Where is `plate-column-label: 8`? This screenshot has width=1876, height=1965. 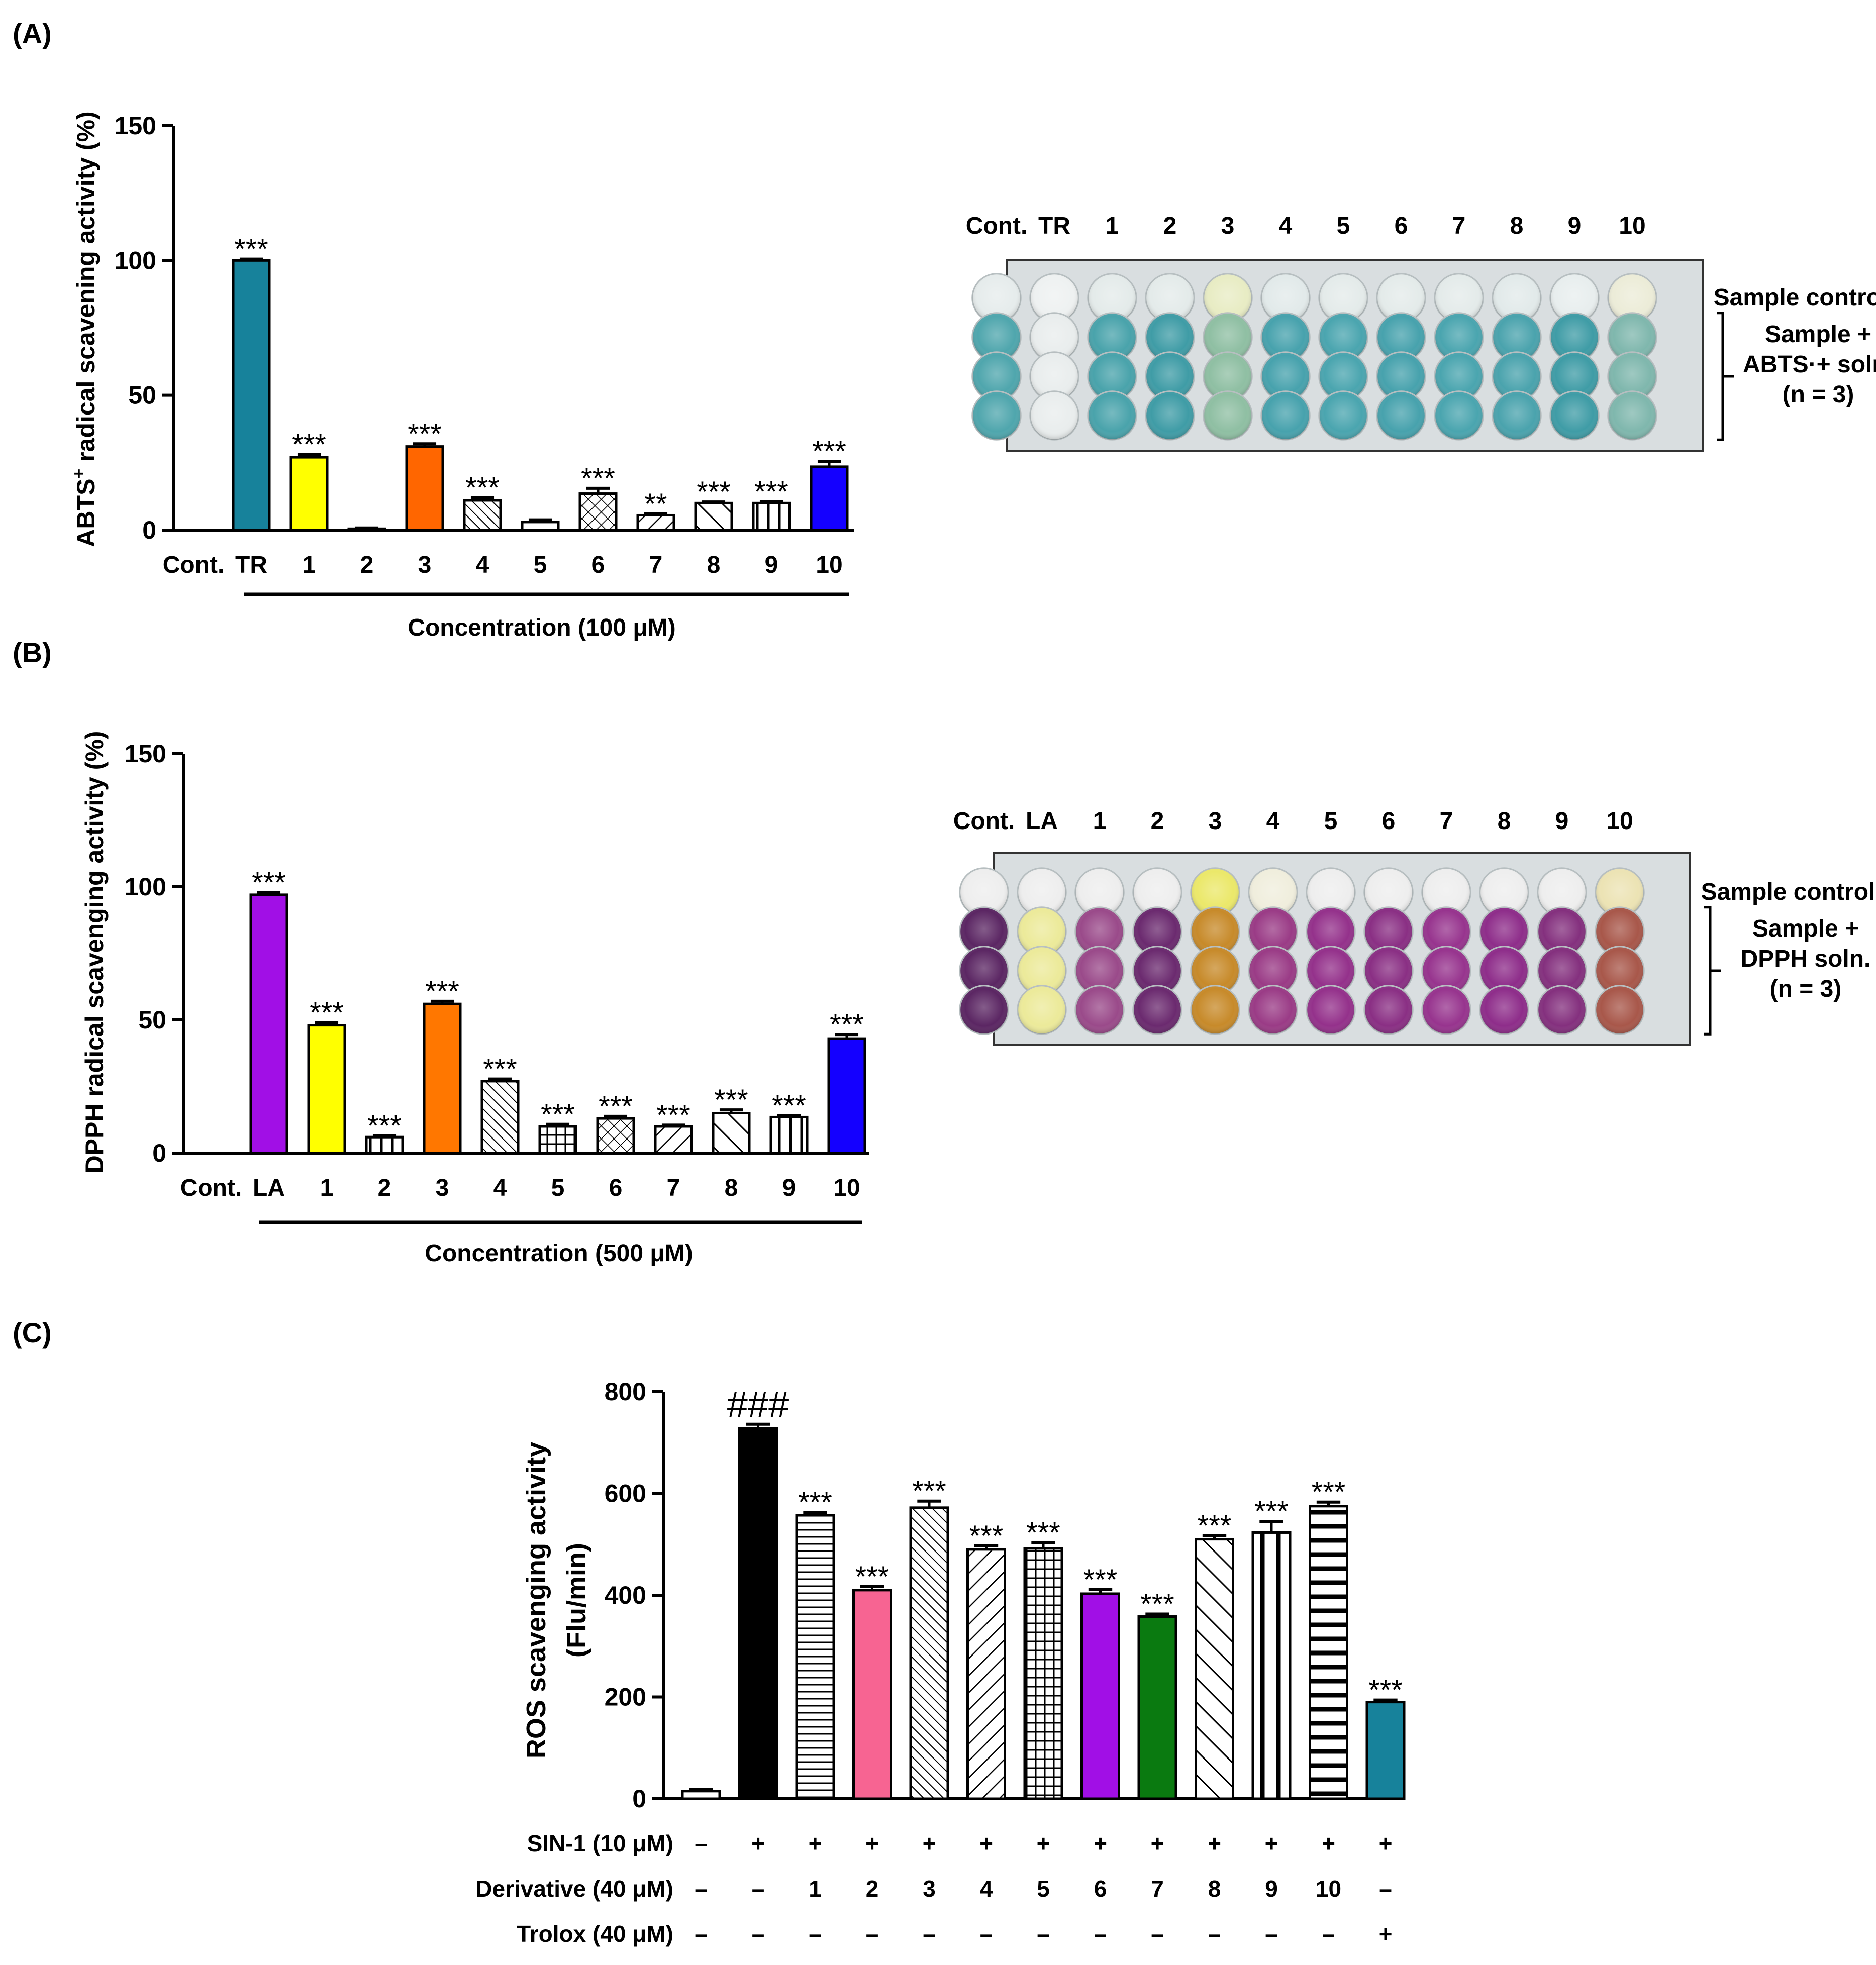
plate-column-label: 8 is located at coordinates (1517, 226).